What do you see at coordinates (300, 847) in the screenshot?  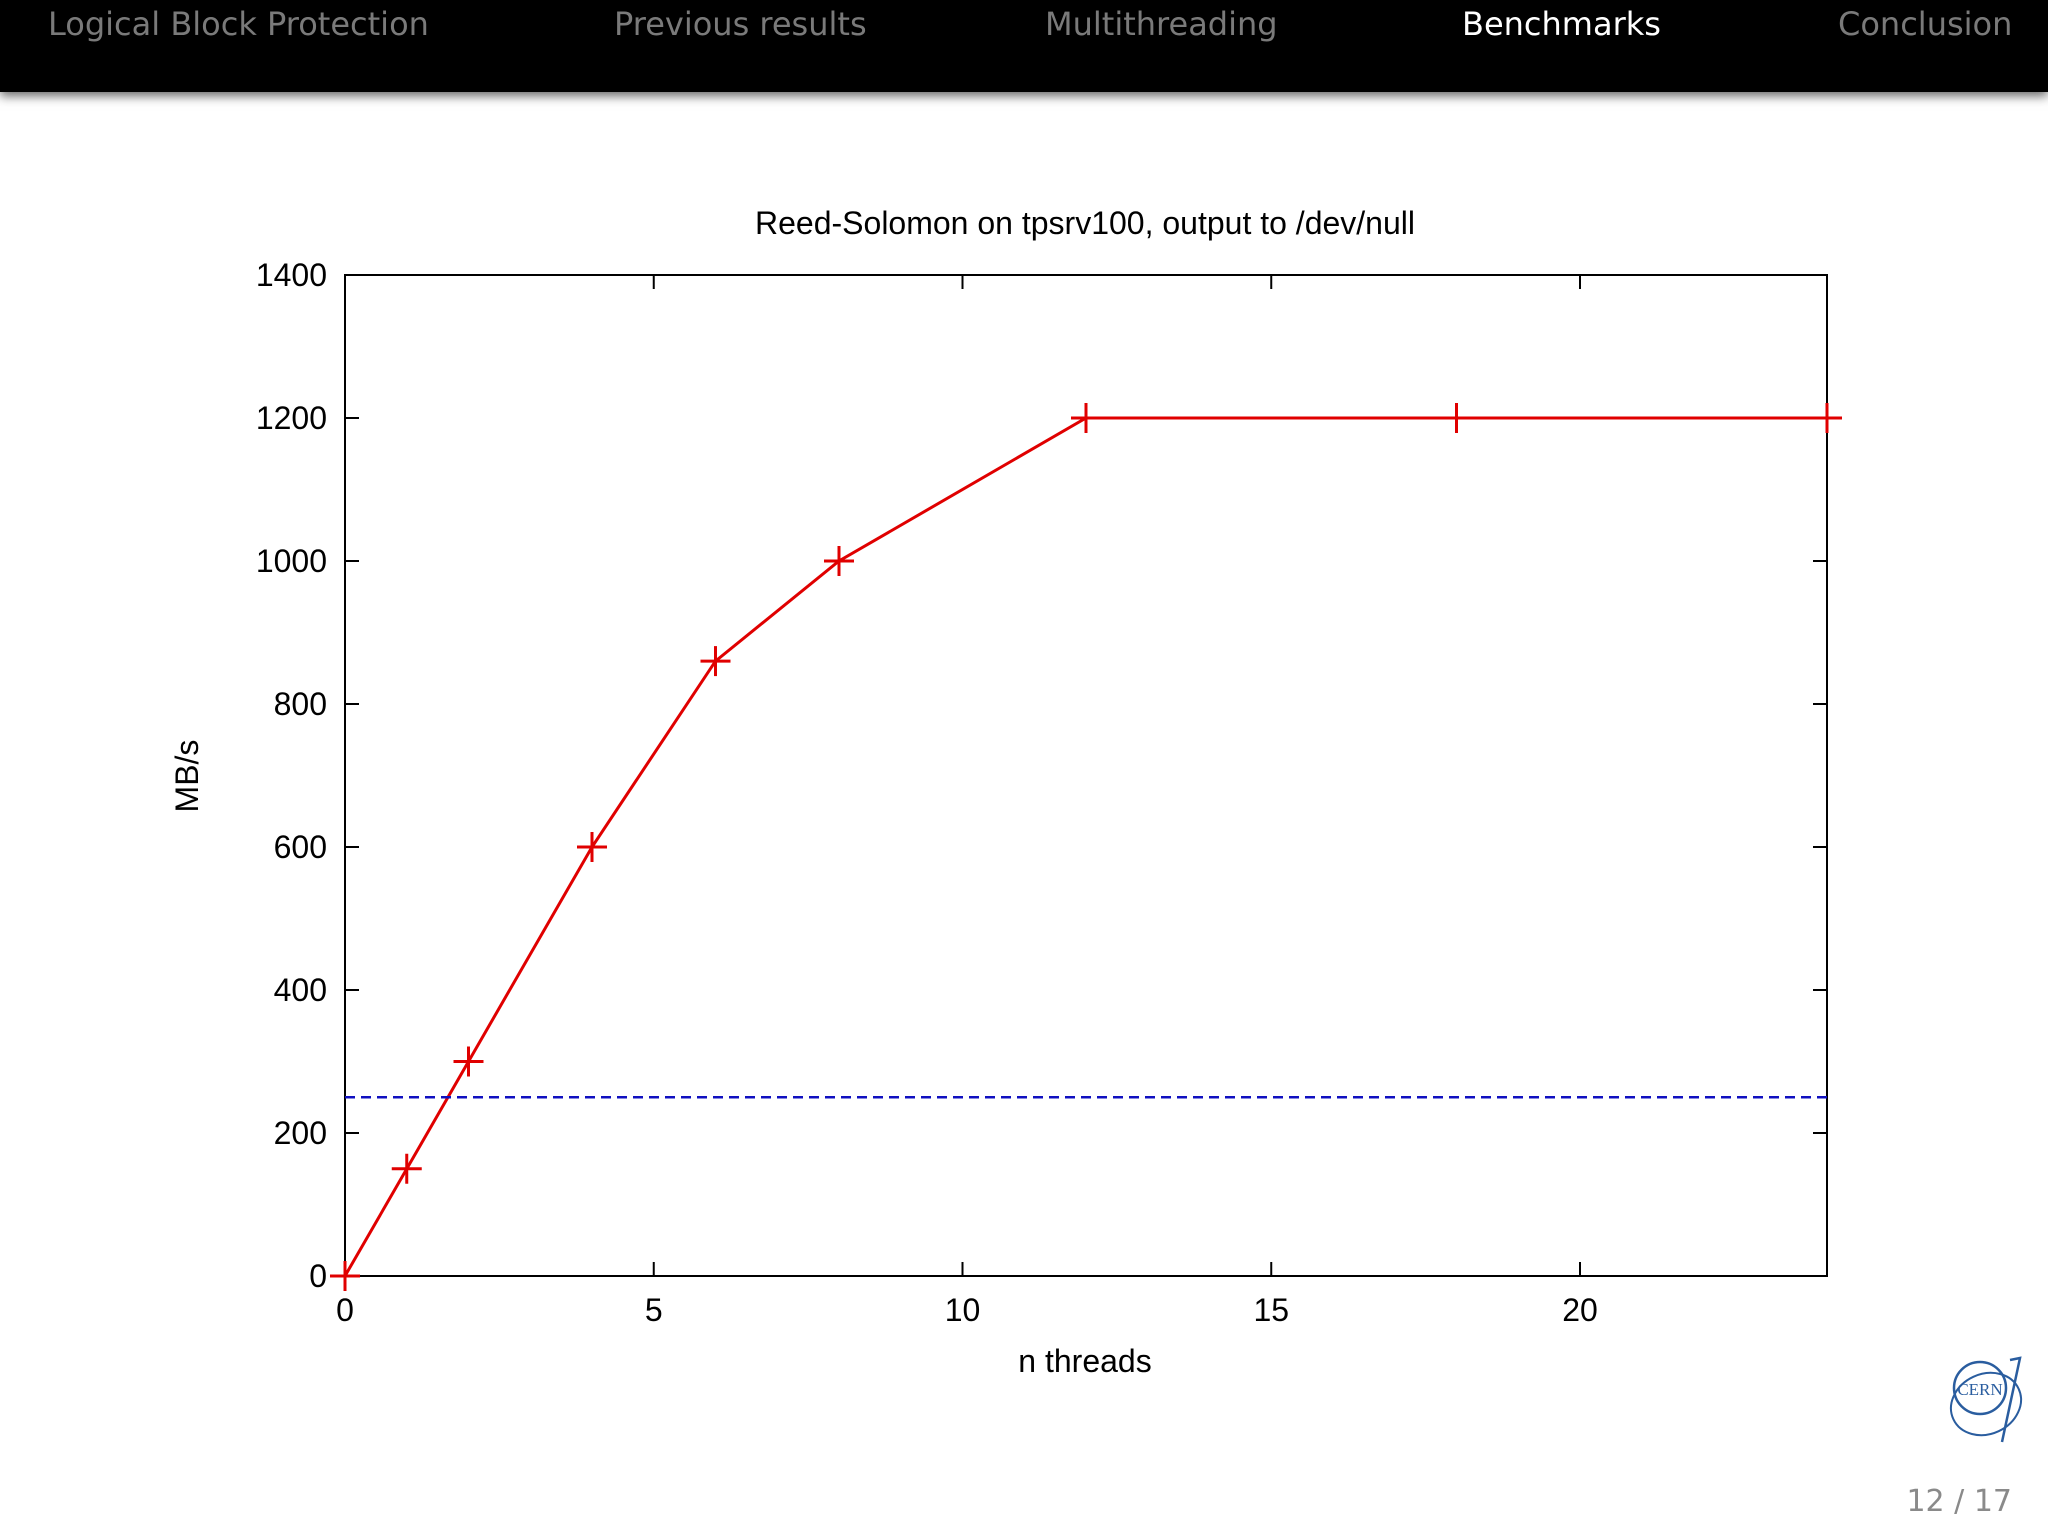 I see `y-tick-label: 600` at bounding box center [300, 847].